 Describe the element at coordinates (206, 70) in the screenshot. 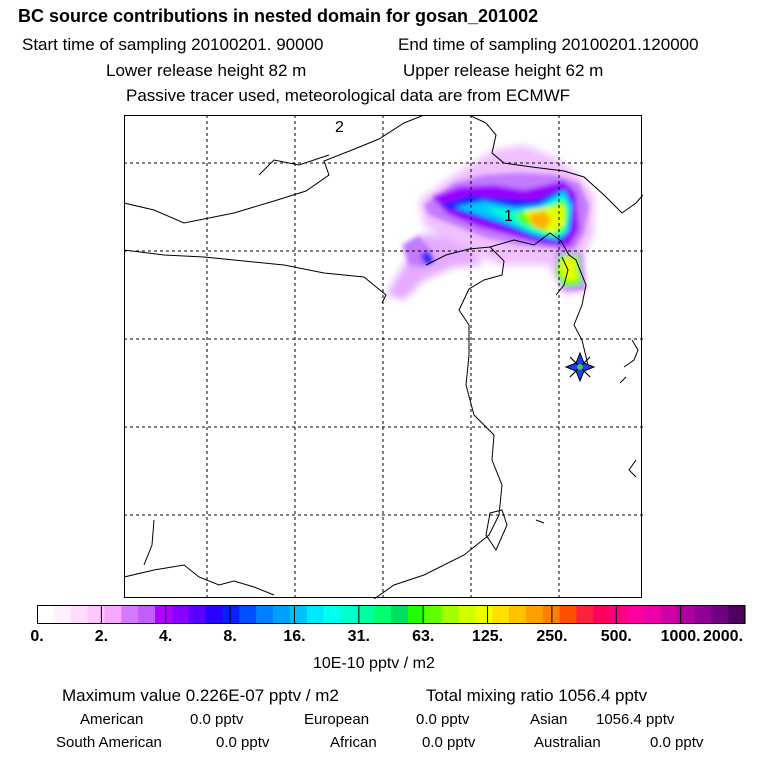

I see `lower-release-height: Lower release height 82 m` at that location.